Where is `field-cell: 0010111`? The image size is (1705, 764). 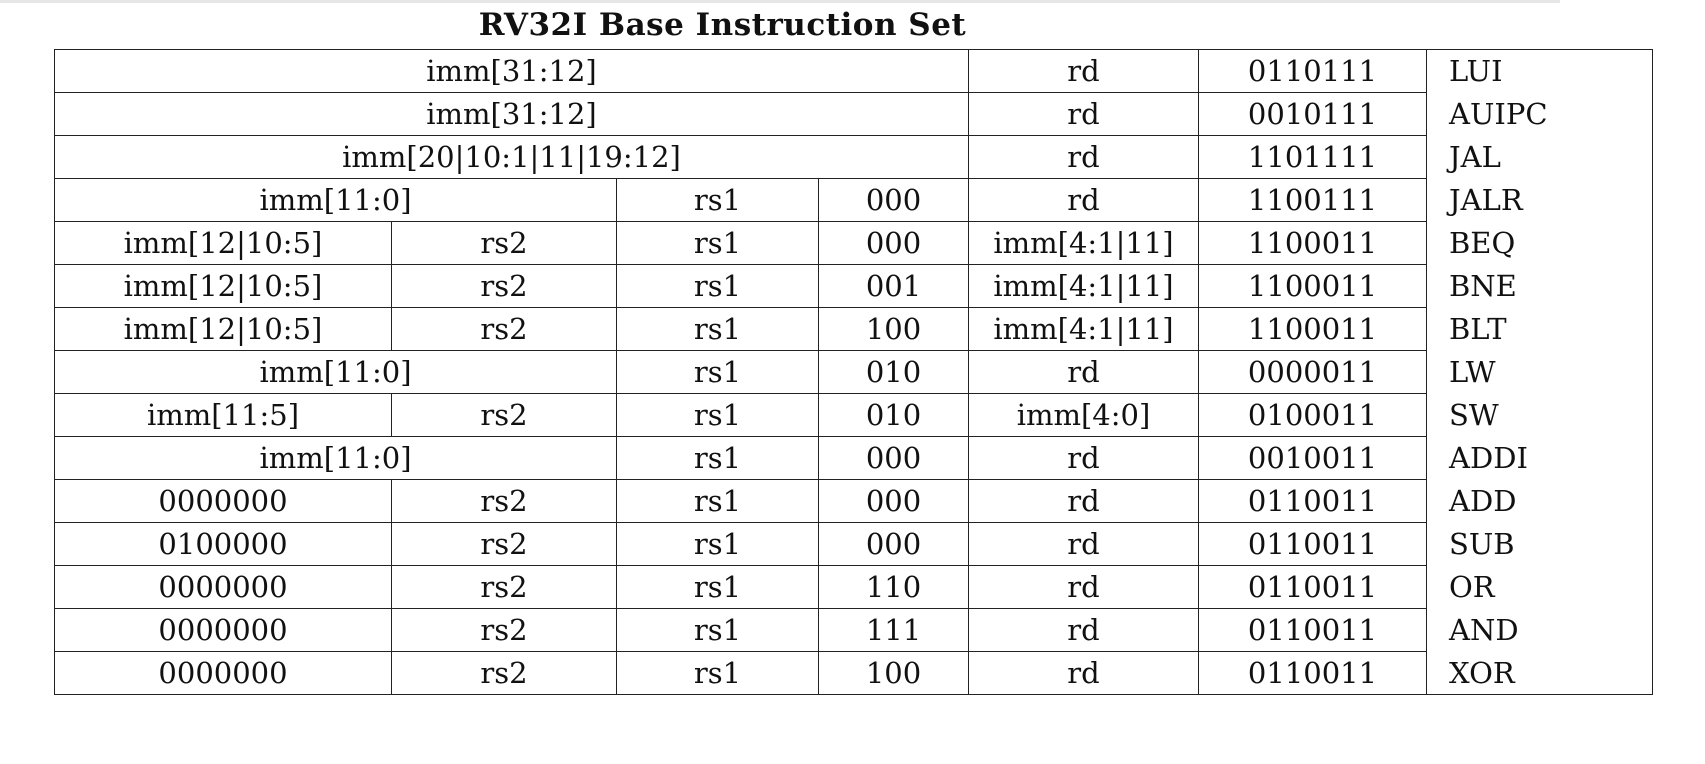
field-cell: 0010111 is located at coordinates (1312, 114).